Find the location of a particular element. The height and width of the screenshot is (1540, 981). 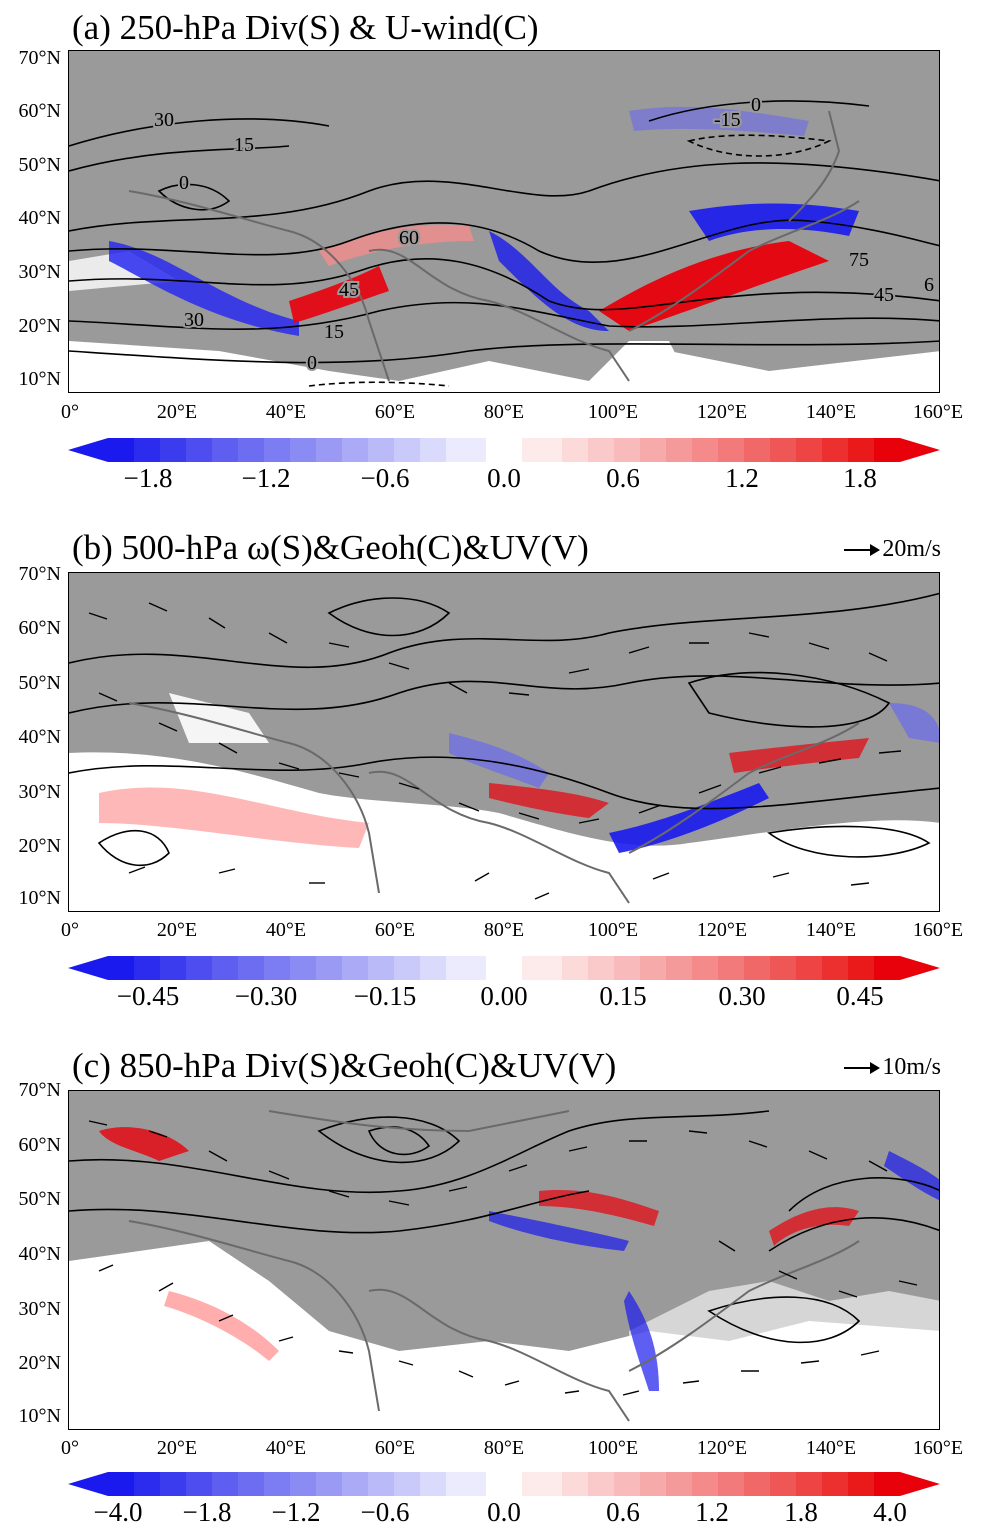

contour-label: 6 is located at coordinates (929, 285).